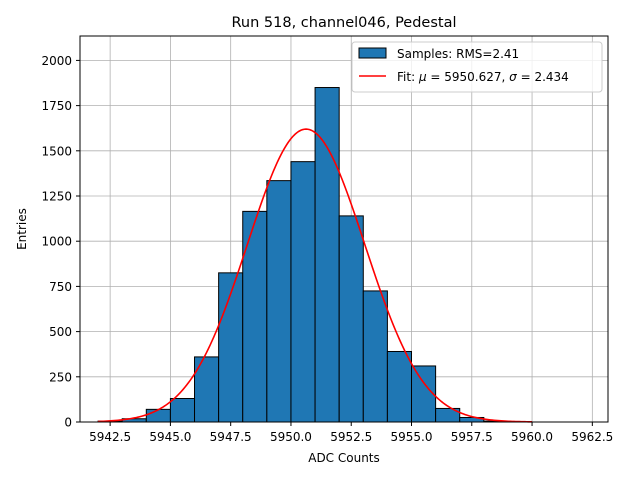 The width and height of the screenshot is (640, 480). What do you see at coordinates (22, 229) in the screenshot?
I see `y-axis-label: Entries` at bounding box center [22, 229].